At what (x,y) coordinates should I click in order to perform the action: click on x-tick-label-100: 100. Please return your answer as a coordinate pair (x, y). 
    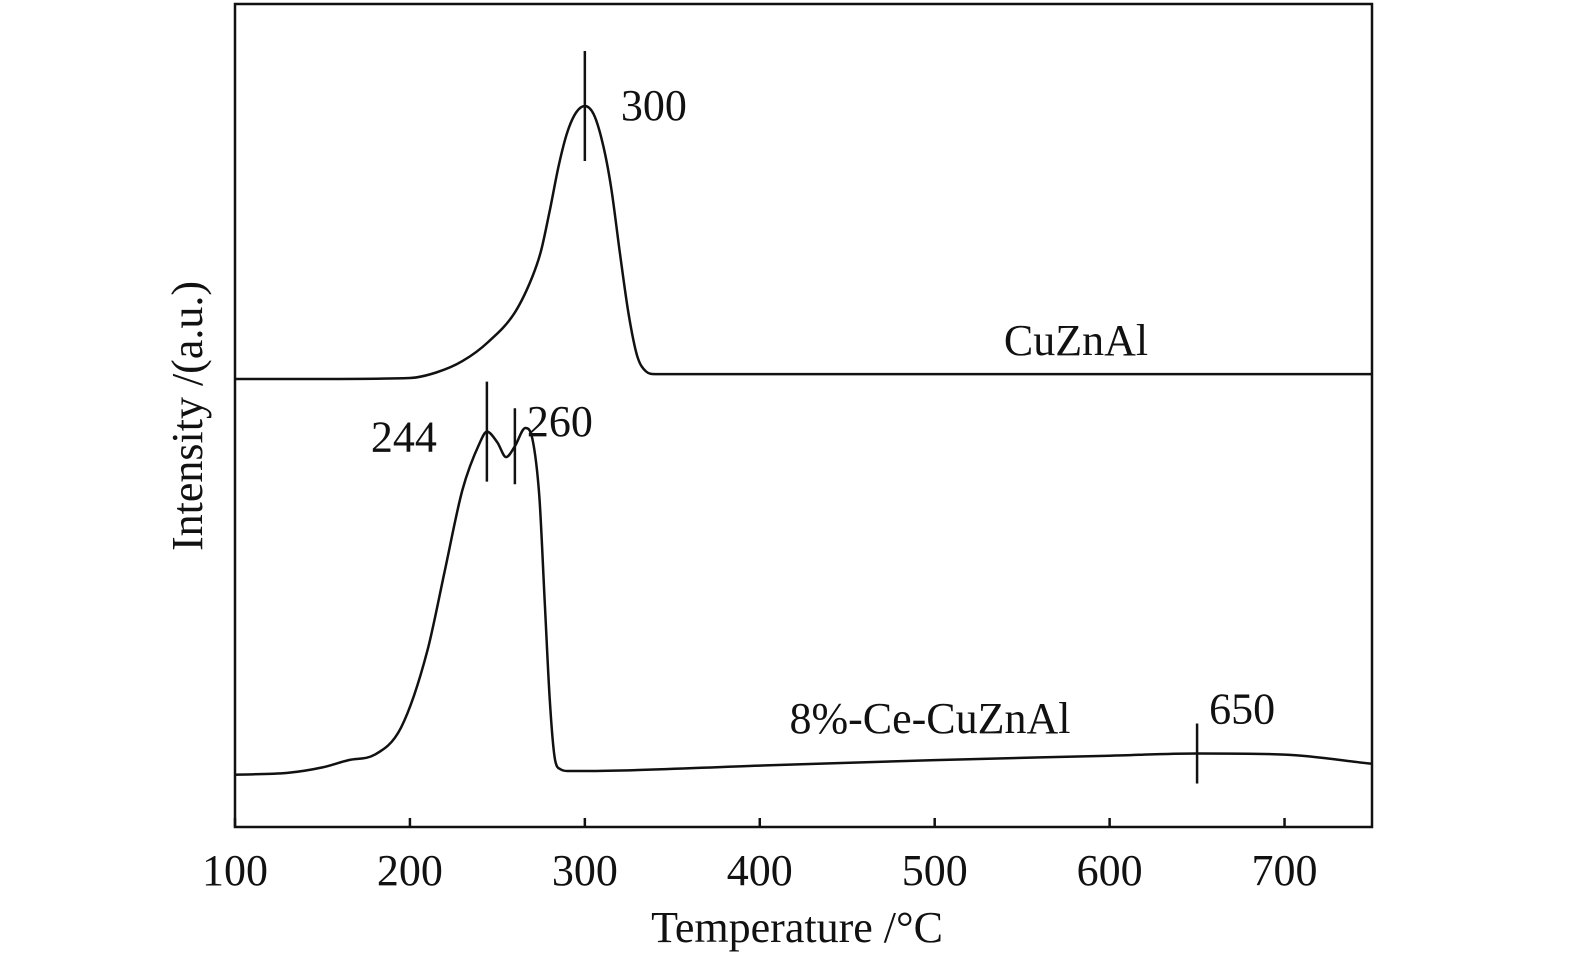
    Looking at the image, I should click on (235, 870).